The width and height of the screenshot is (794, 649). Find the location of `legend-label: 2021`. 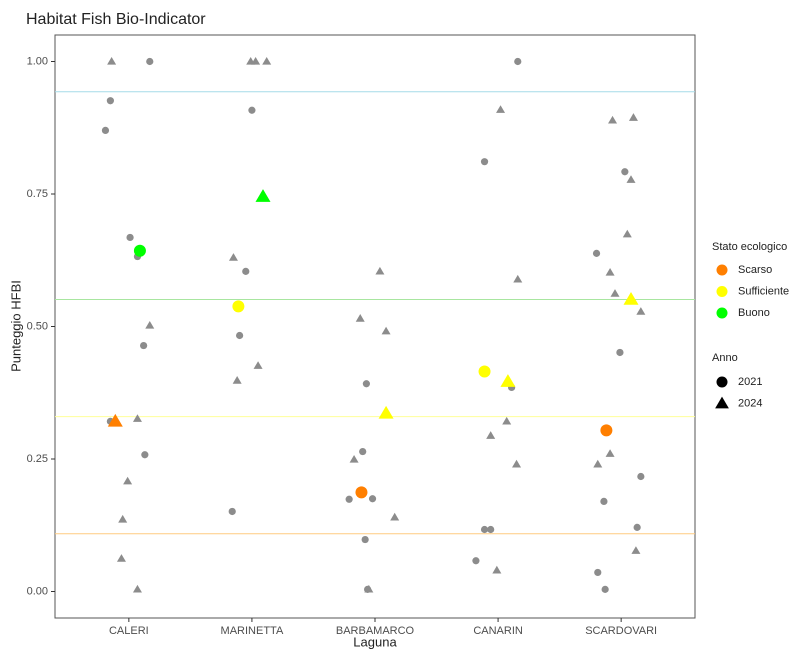

legend-label: 2021 is located at coordinates (750, 382).